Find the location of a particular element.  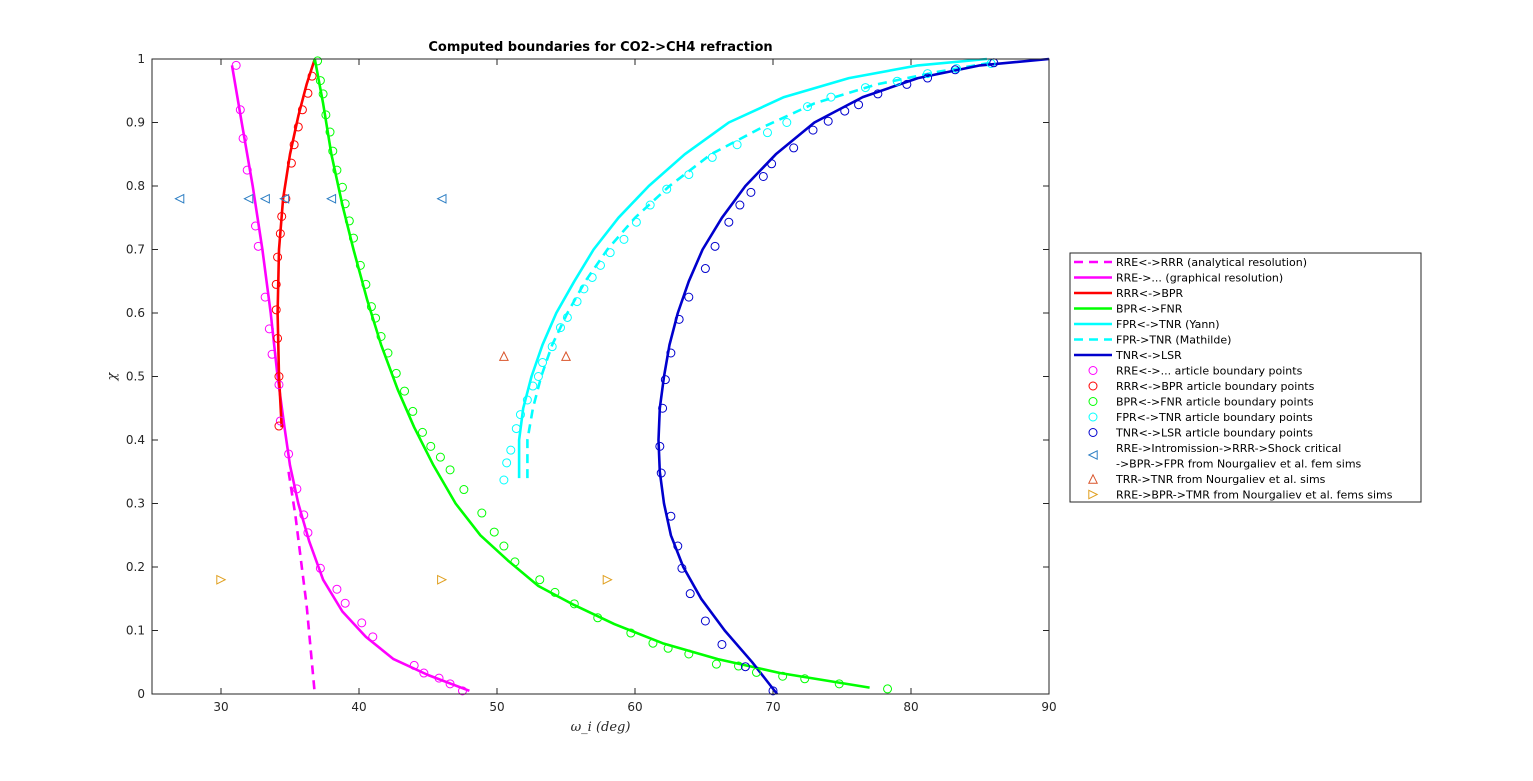

x-tick-label: 60 is located at coordinates (634, 707).